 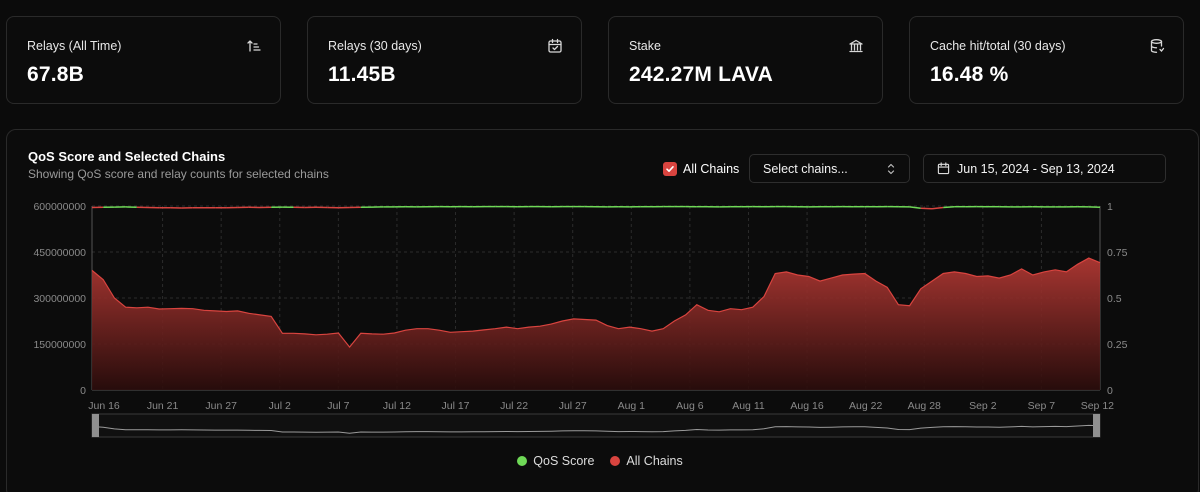 I want to click on database-icon, so click(x=1157, y=46).